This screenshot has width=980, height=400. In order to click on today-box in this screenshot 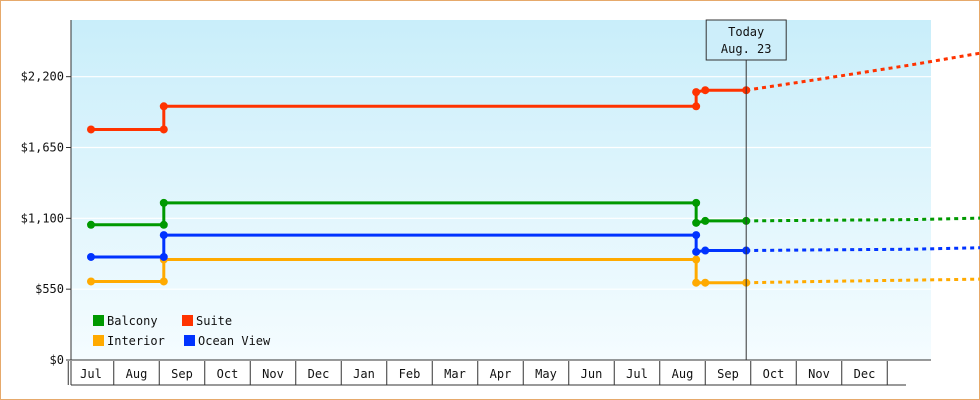, I will do `click(746, 40)`.